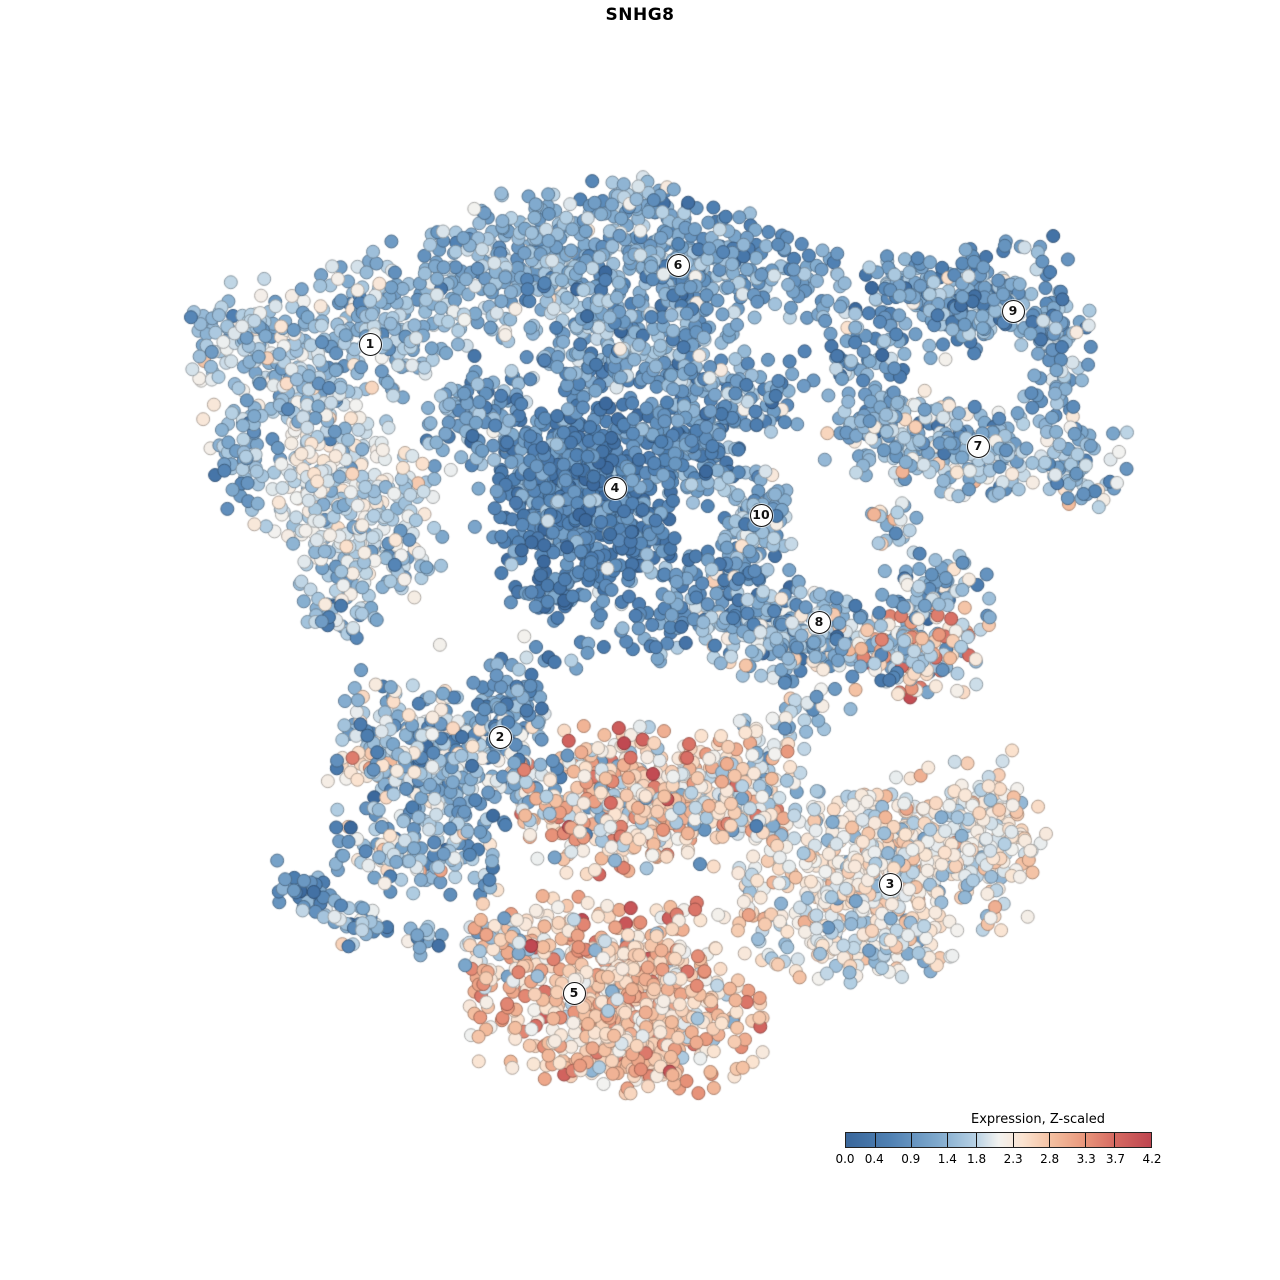 The width and height of the screenshot is (1280, 1280). What do you see at coordinates (819, 622) in the screenshot?
I see `cluster-label-8: 8` at bounding box center [819, 622].